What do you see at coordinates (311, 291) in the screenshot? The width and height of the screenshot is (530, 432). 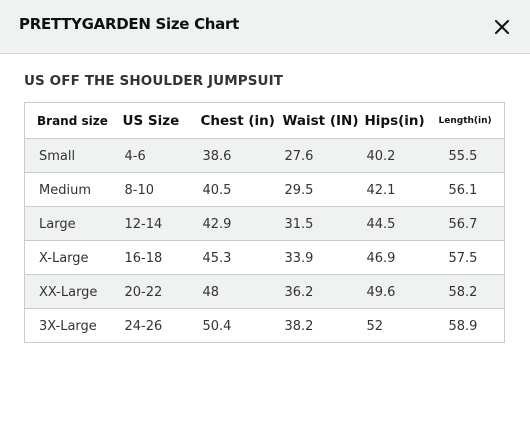 I see `table-cell: 36.2` at bounding box center [311, 291].